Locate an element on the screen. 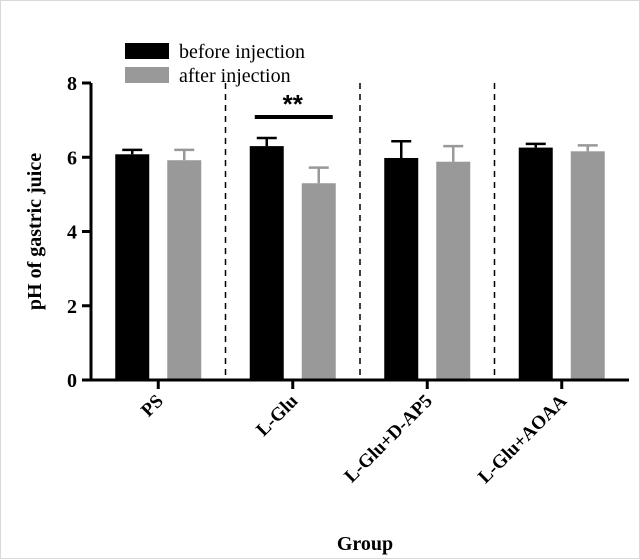 The width and height of the screenshot is (640, 560). legend-label: after injection is located at coordinates (235, 76).